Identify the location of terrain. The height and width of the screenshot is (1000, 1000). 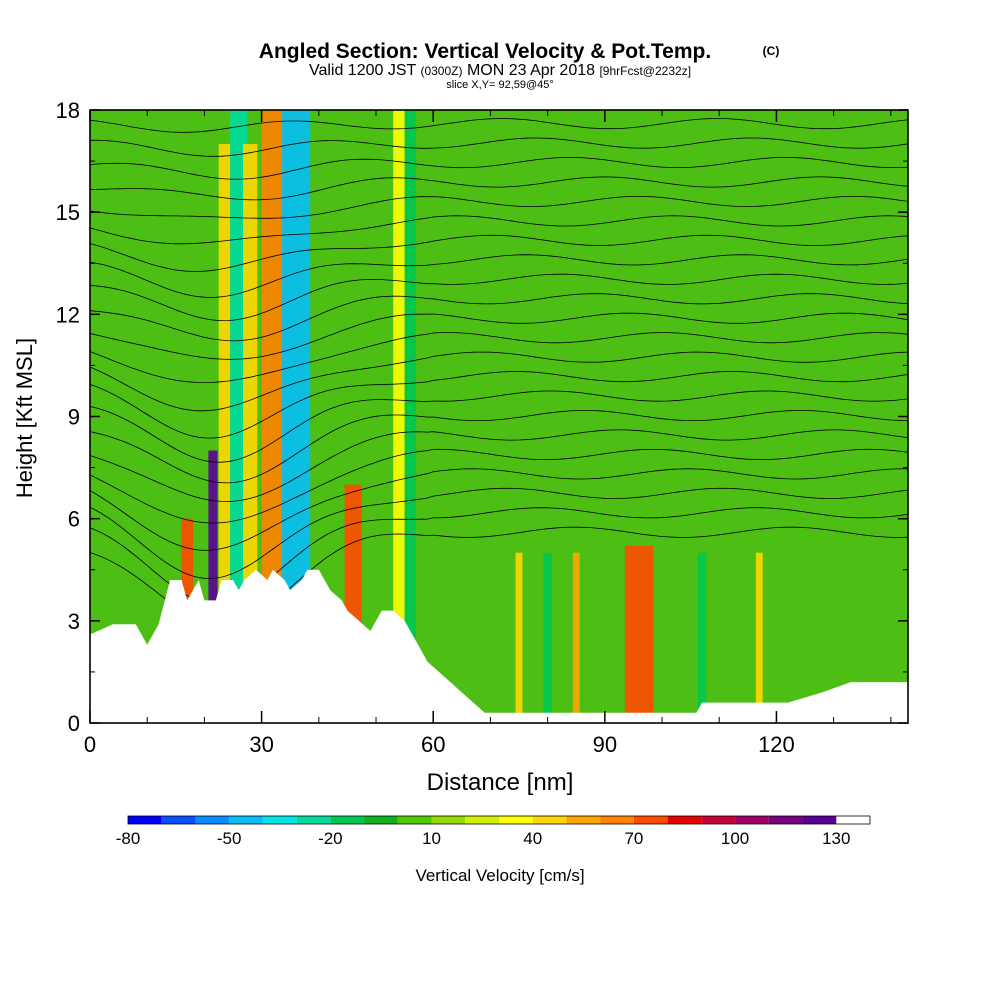
(499, 646).